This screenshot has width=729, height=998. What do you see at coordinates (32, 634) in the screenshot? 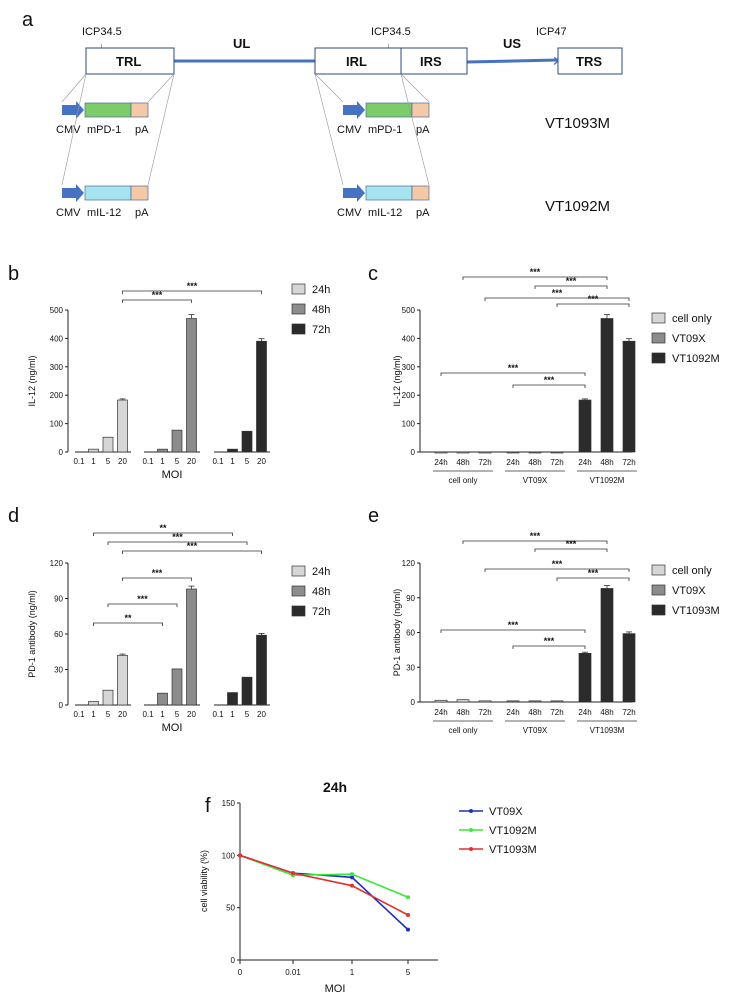
I see `y-axis-label: PD-1 antibody (ng/ml)` at bounding box center [32, 634].